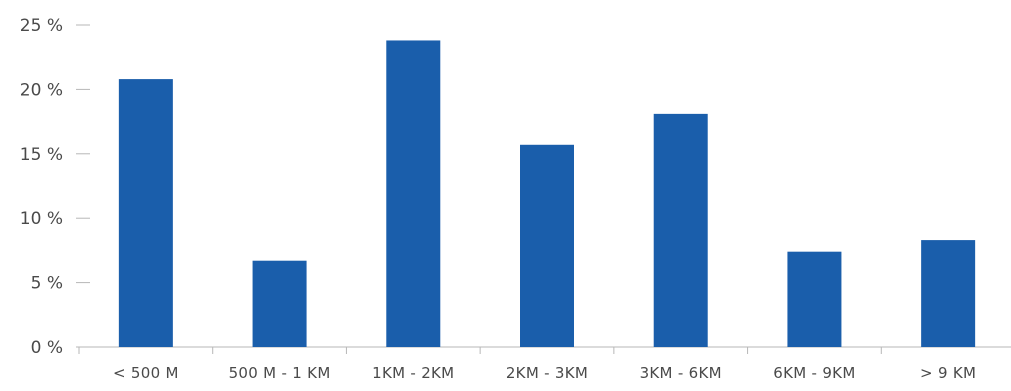  Describe the element at coordinates (47, 348) in the screenshot. I see `y-tick-label: 0 %` at that location.